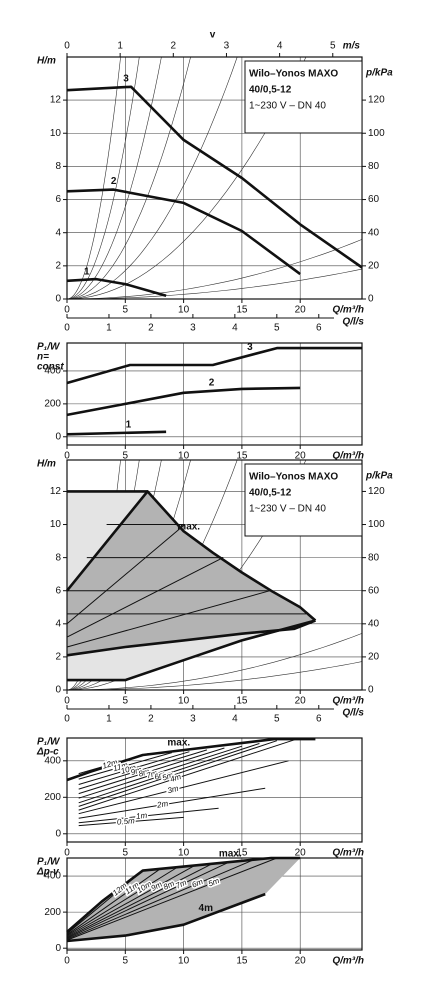 The height and width of the screenshot is (1000, 426). I want to click on curve-label: 4m, so click(206, 908).